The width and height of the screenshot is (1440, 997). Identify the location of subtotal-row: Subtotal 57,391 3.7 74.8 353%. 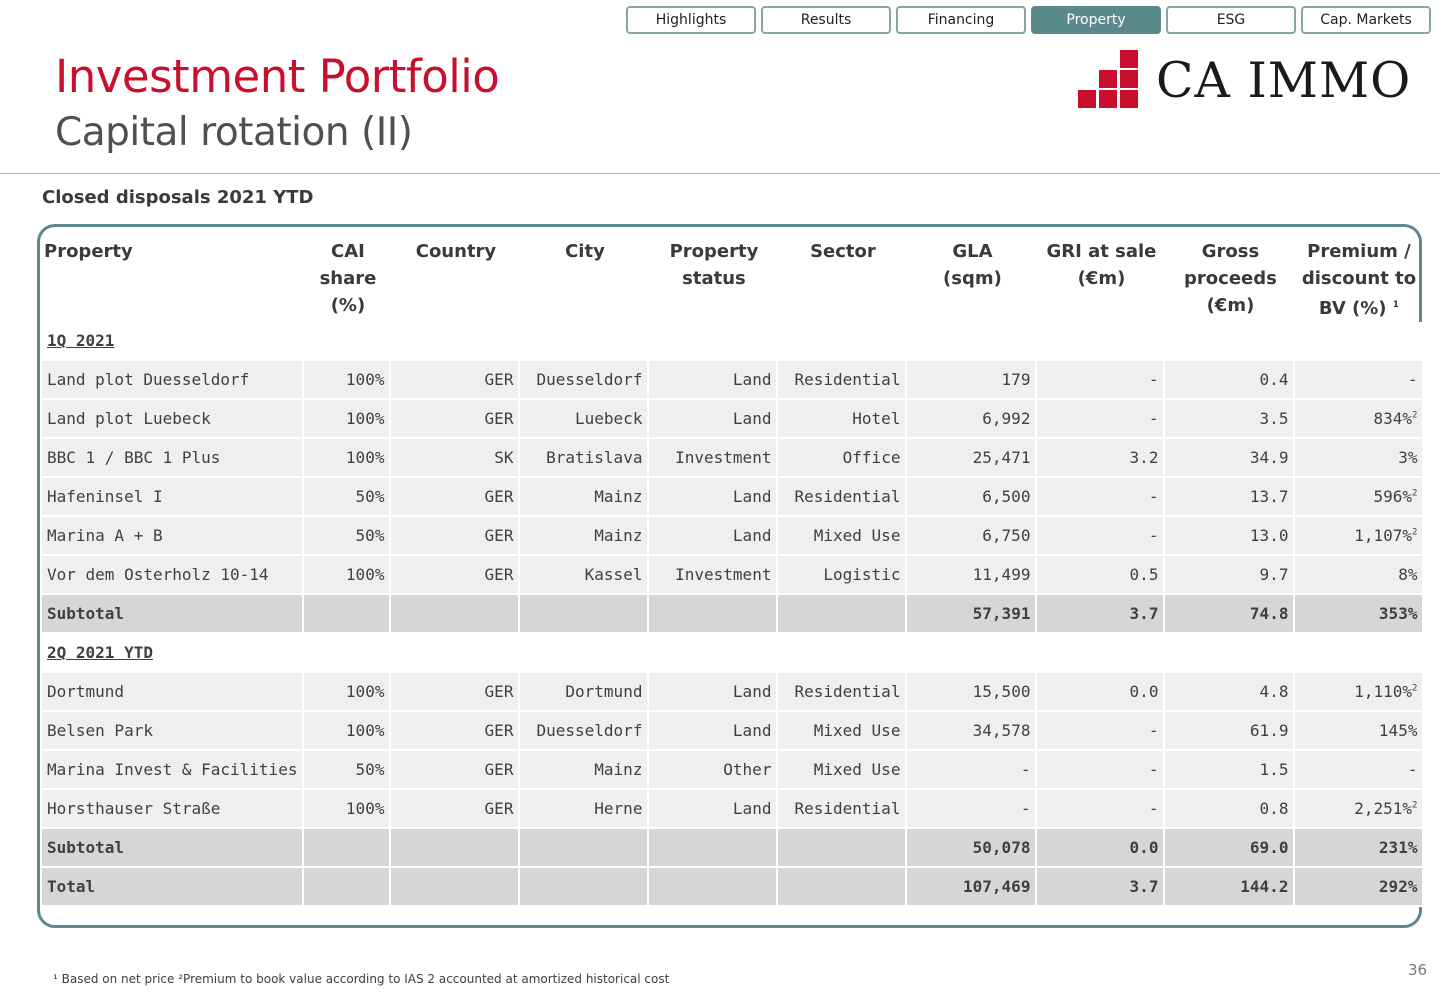
(732, 614).